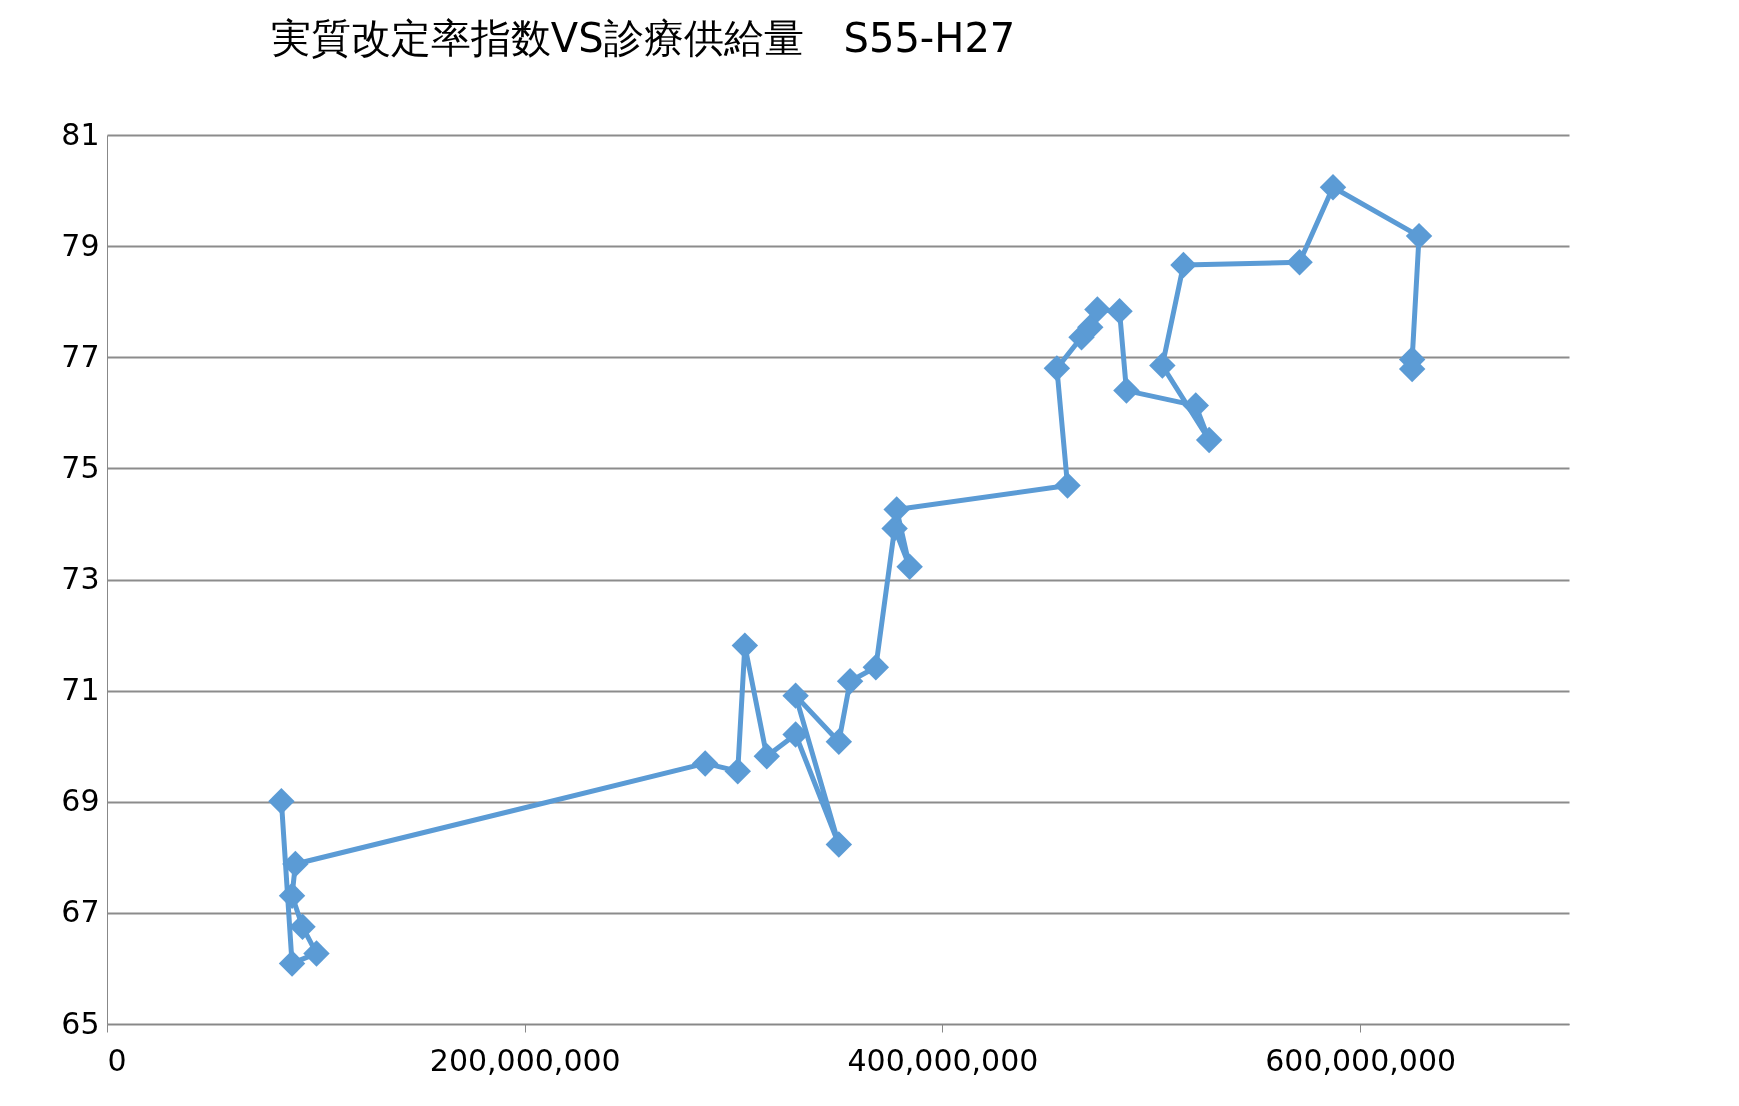  Describe the element at coordinates (943, 1060) in the screenshot. I see `x-tick-label: 400,000,000` at that location.